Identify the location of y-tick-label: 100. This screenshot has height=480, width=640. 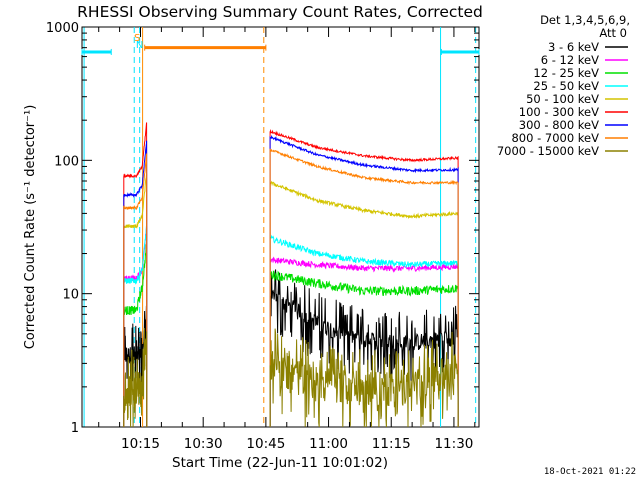
(66, 161).